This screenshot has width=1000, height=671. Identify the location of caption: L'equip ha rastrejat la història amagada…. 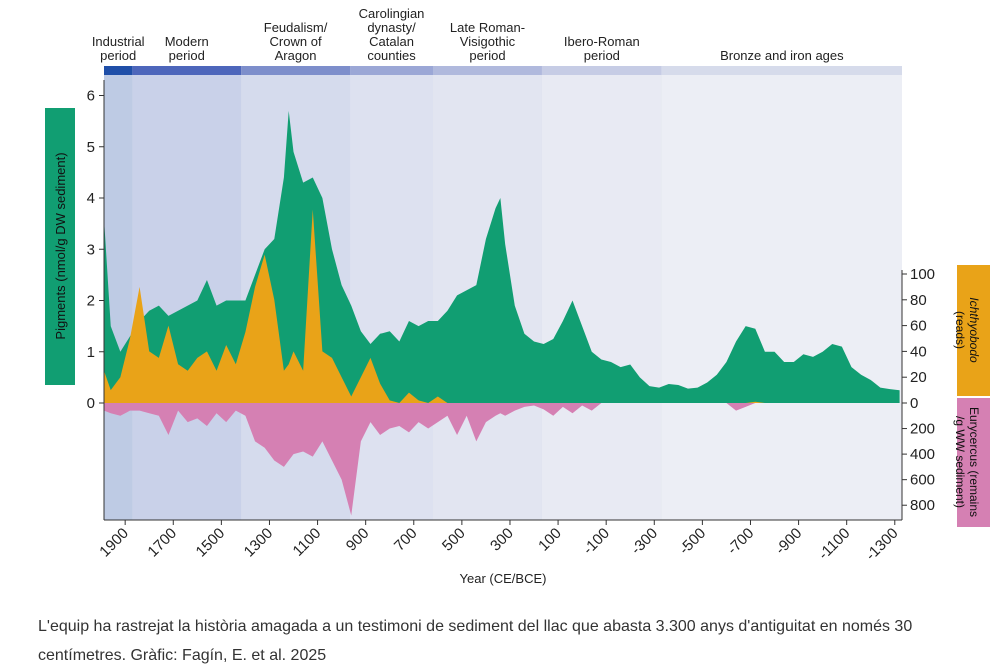
(475, 641).